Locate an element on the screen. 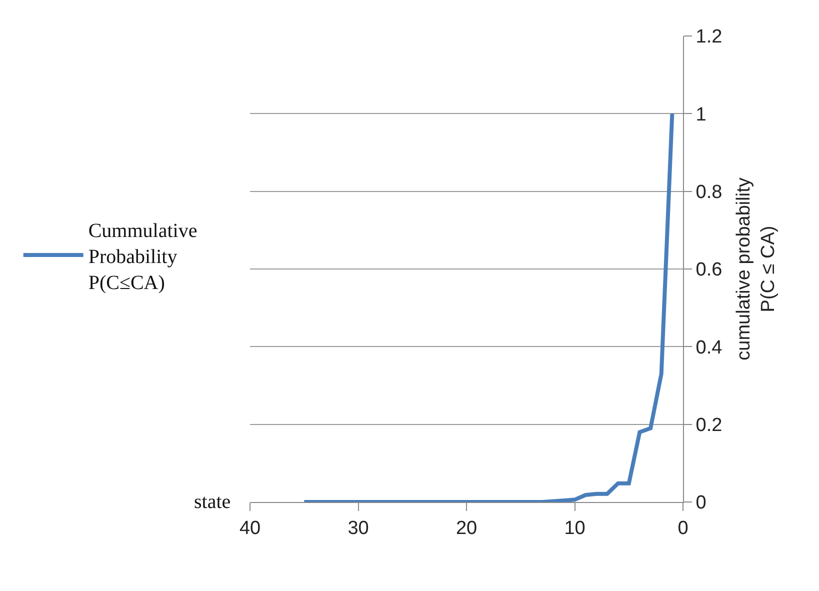  x-tick-label: 30 is located at coordinates (358, 528).